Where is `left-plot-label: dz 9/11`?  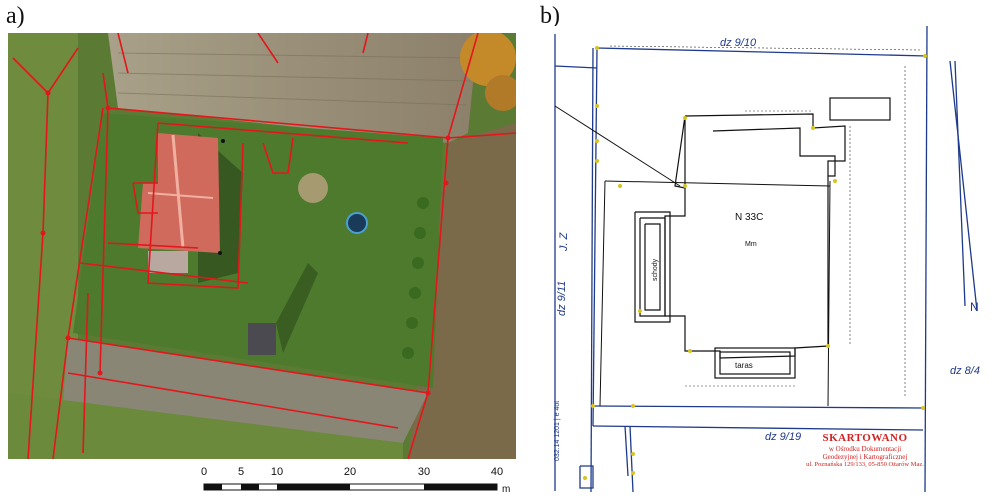
left-plot-label: dz 9/11 is located at coordinates (562, 298).